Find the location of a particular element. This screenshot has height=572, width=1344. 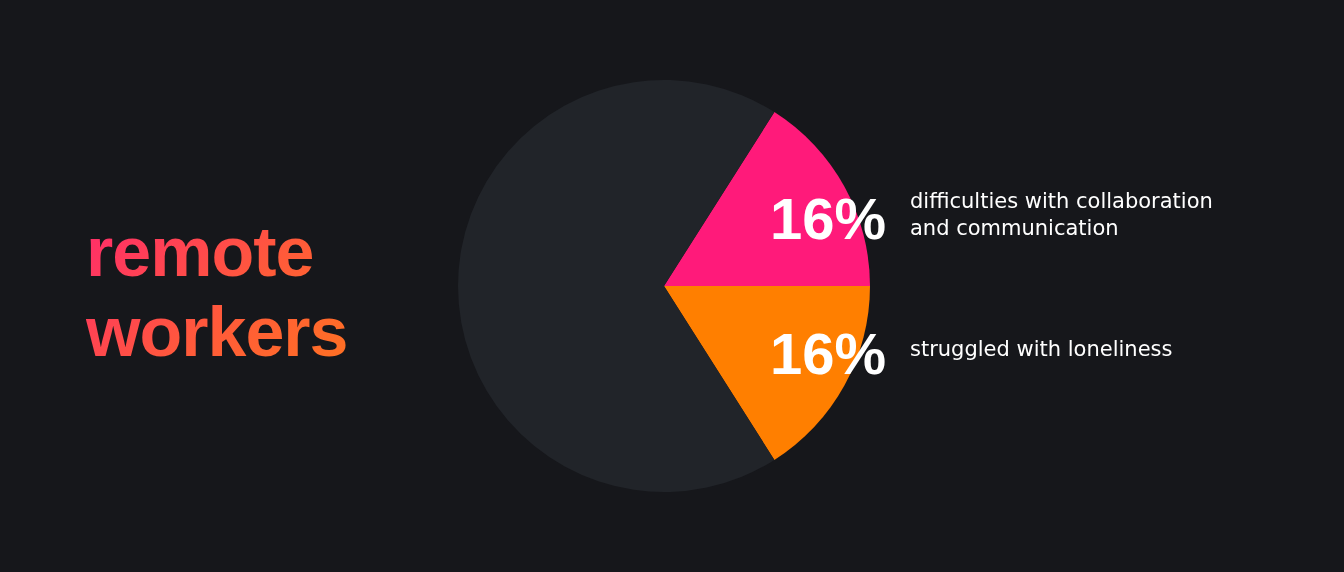

text: remote workers is located at coordinates (246, 292).